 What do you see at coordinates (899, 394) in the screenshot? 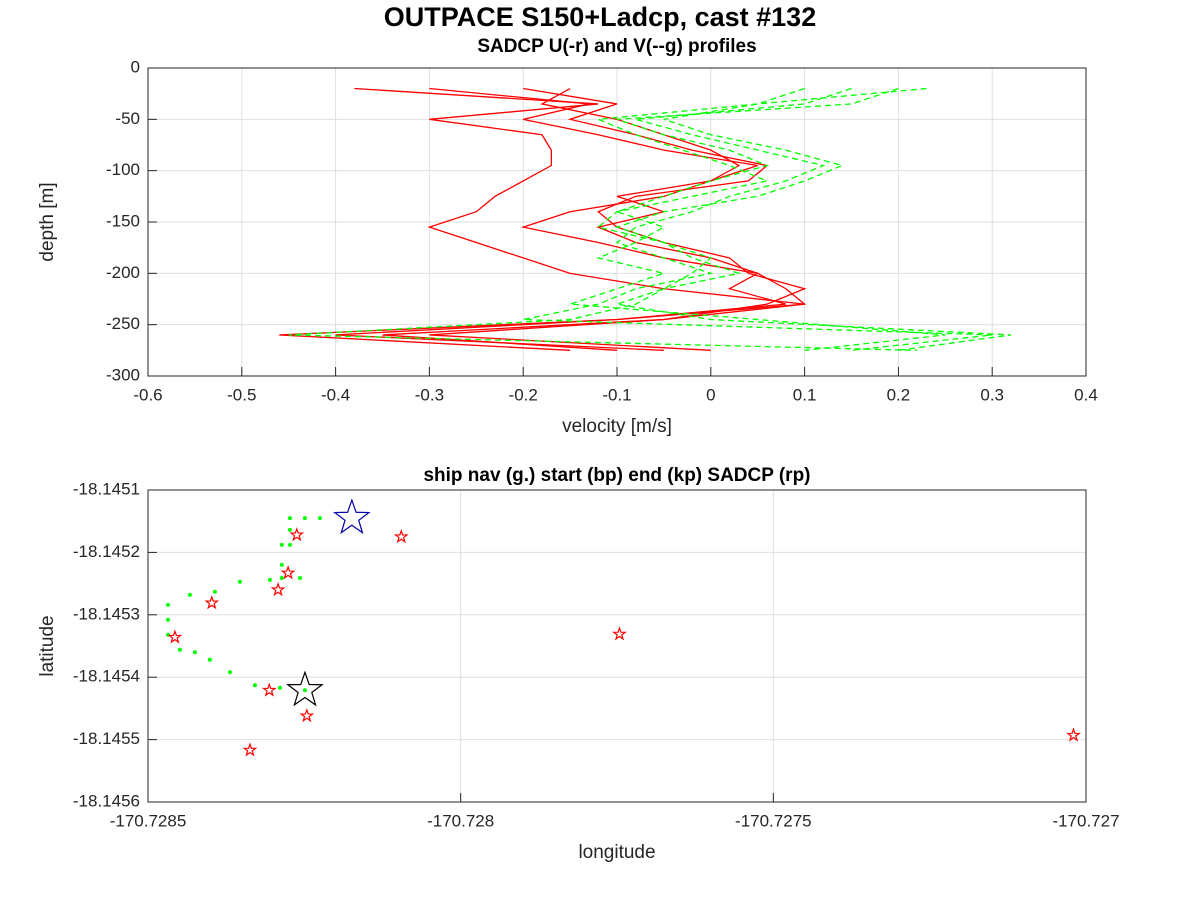
I see `x-tick-label: 0.2` at bounding box center [899, 394].